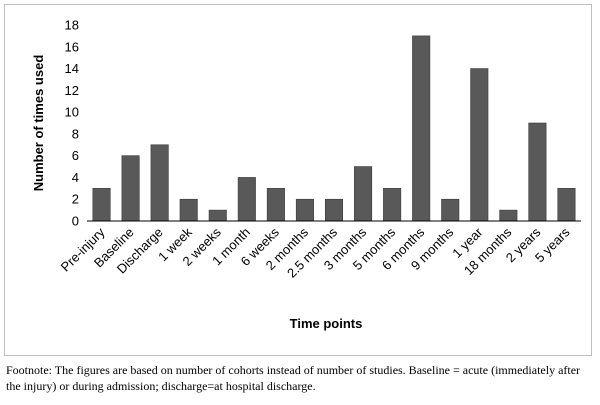 Image resolution: width=600 pixels, height=405 pixels. What do you see at coordinates (75, 221) in the screenshot?
I see `y-tick-label: 0` at bounding box center [75, 221].